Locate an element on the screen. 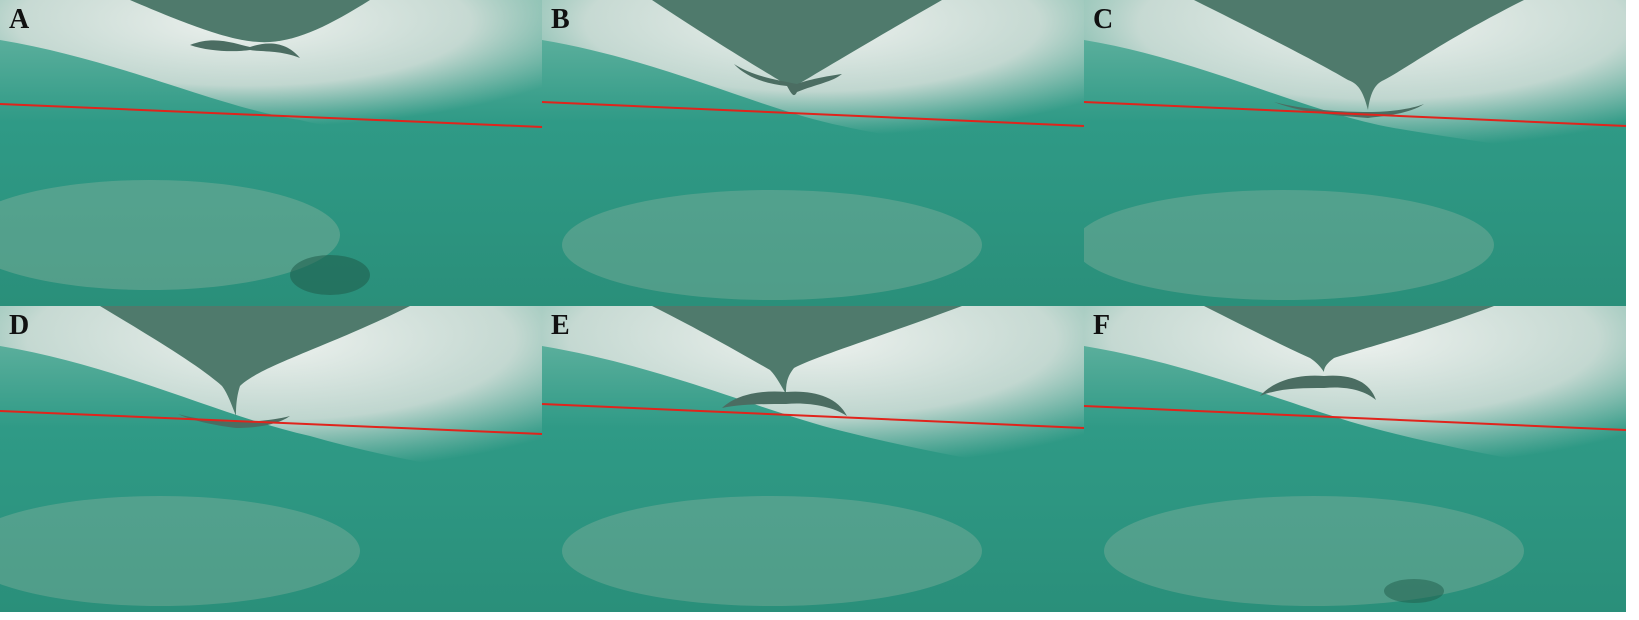 This screenshot has width=1639, height=620. panel-label: A is located at coordinates (19, 19).